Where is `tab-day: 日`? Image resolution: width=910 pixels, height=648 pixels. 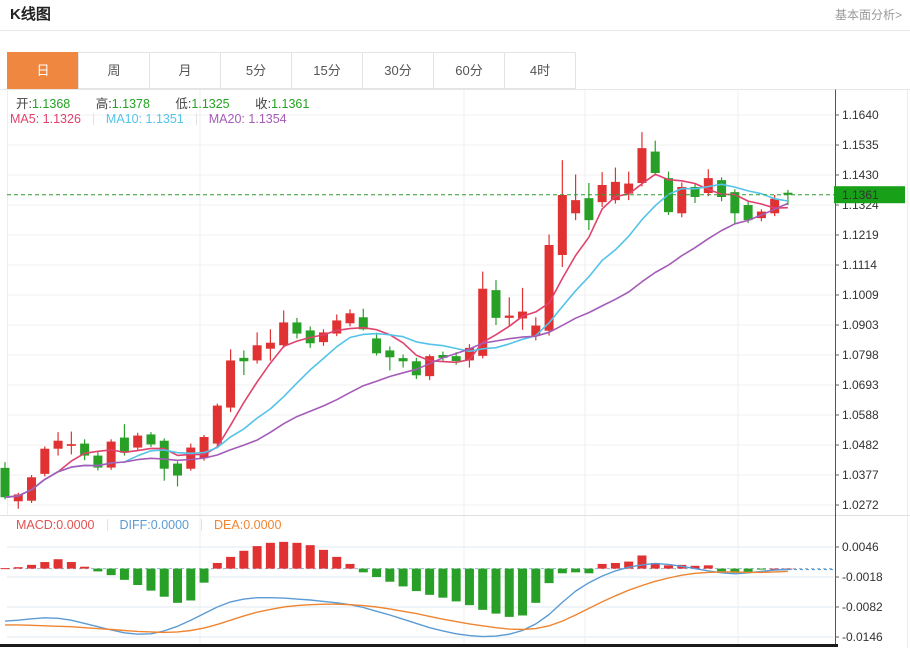
tab-day: 日 is located at coordinates (43, 70).